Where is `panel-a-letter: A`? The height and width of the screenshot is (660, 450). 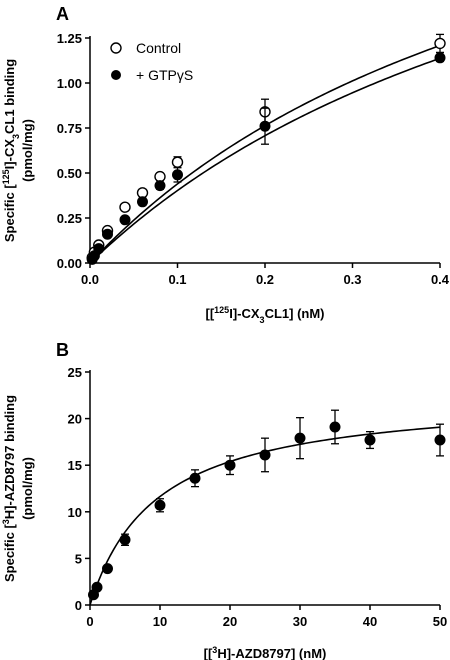
panel-a-letter: A is located at coordinates (62, 14).